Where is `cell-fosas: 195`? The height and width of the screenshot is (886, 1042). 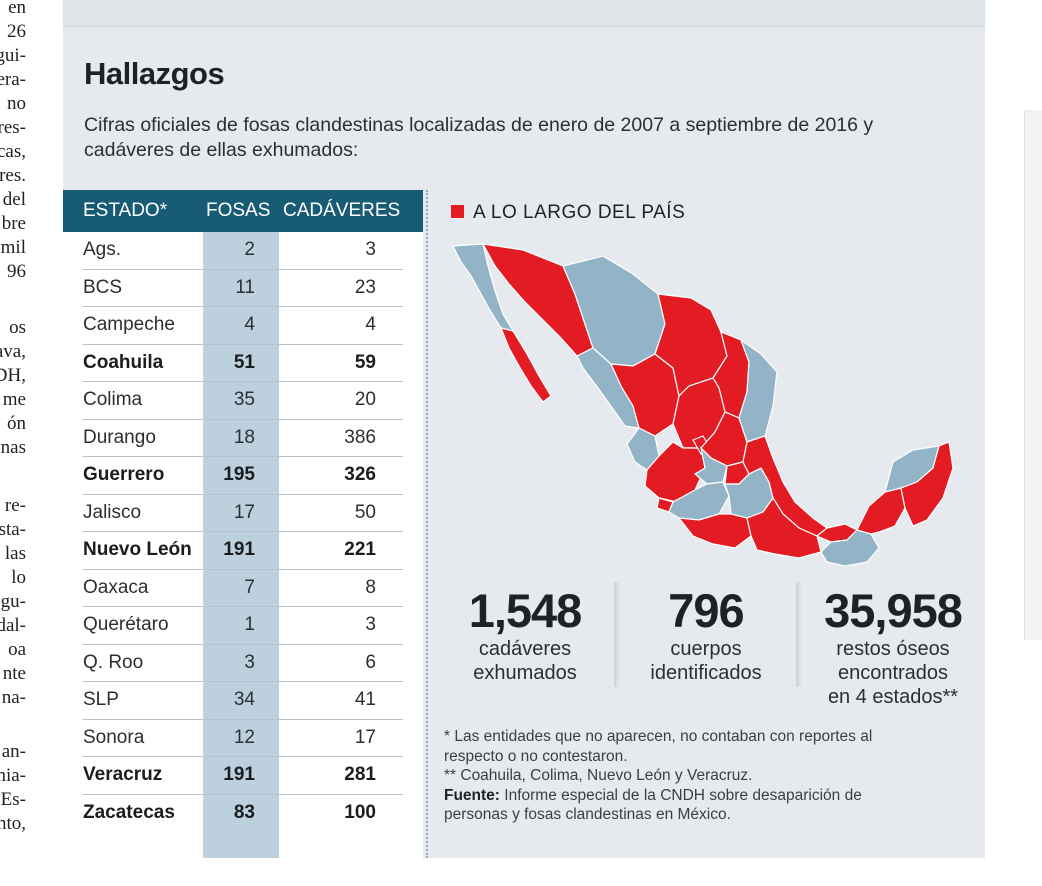 cell-fosas: 195 is located at coordinates (239, 474).